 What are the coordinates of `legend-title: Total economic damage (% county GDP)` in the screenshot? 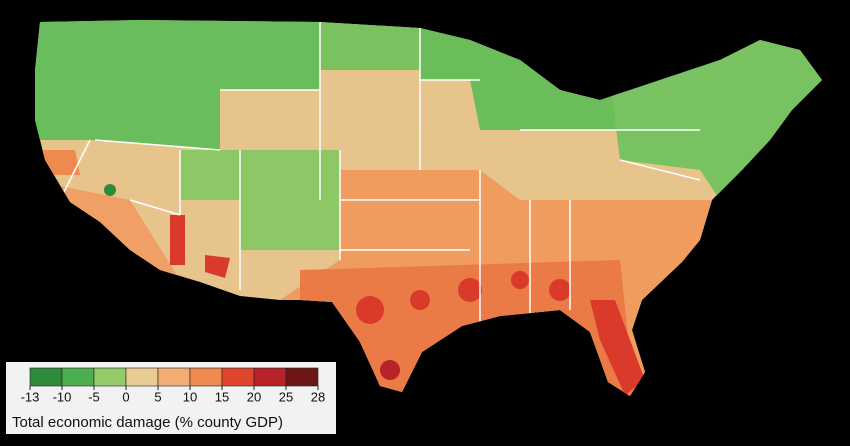 It's located at (147, 422).